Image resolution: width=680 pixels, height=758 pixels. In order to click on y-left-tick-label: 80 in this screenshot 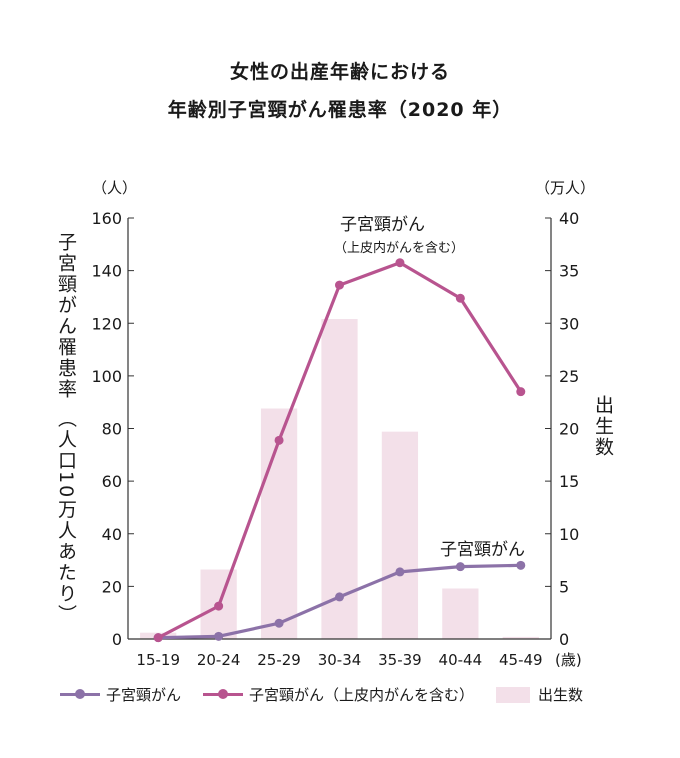, I will do `click(112, 429)`.